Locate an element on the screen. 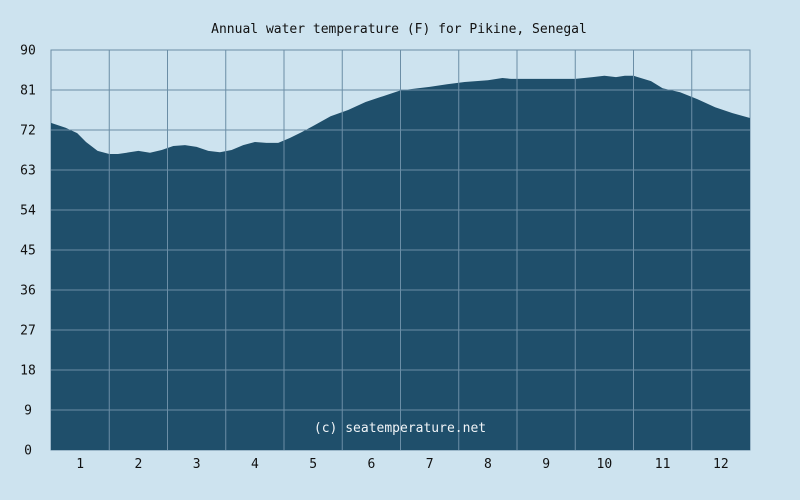  x-tick-label-2: 2 is located at coordinates (138, 464).